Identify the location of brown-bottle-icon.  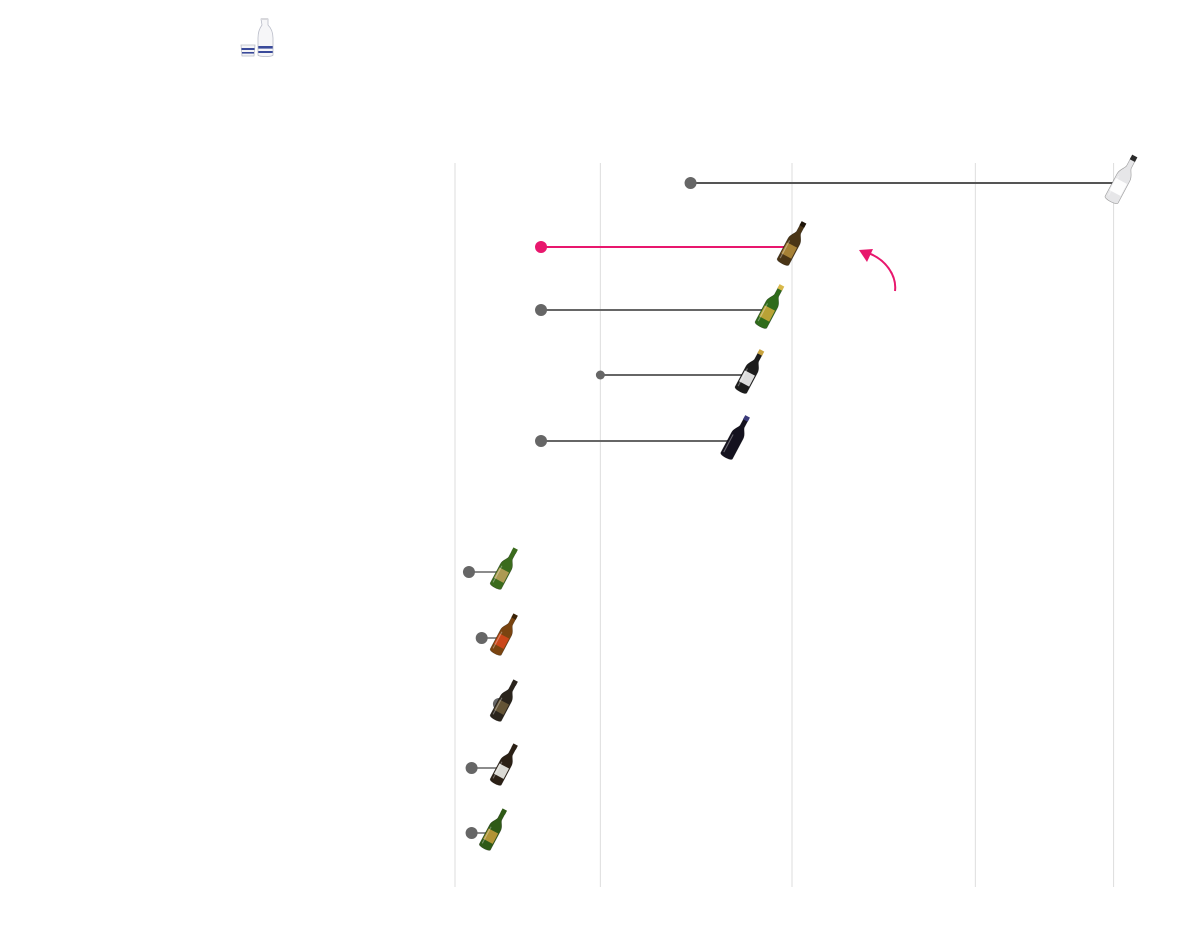
(791, 243).